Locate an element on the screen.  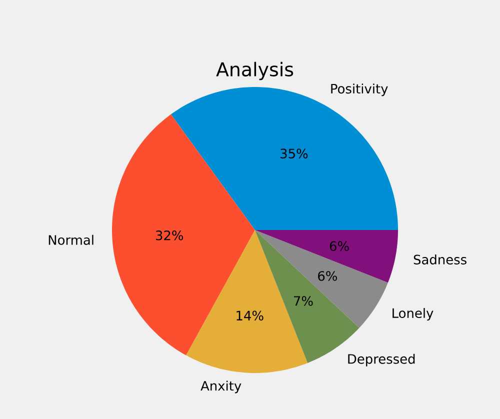
slice-label: Normal is located at coordinates (71, 239).